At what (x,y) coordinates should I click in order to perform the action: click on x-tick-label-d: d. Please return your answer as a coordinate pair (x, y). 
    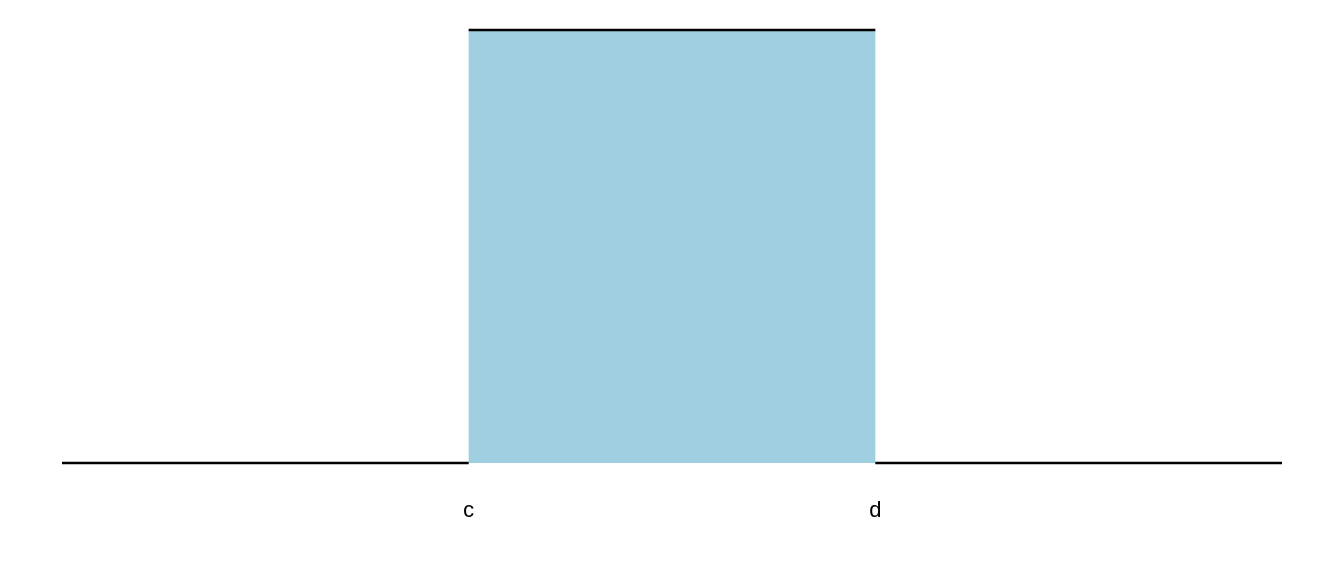
    Looking at the image, I should click on (875, 509).